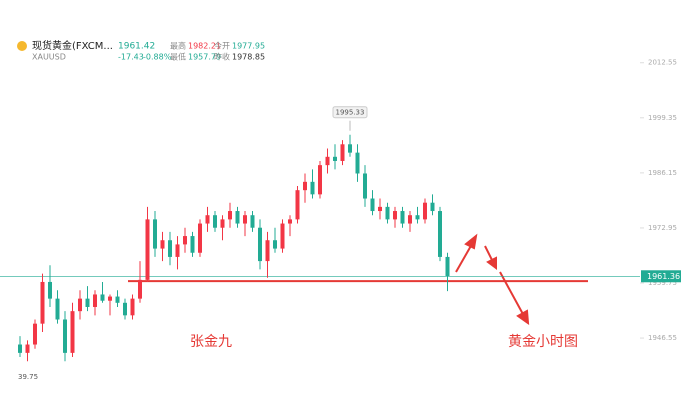 This screenshot has width=681, height=400. I want to click on stat-value: 1982.21, so click(204, 46).